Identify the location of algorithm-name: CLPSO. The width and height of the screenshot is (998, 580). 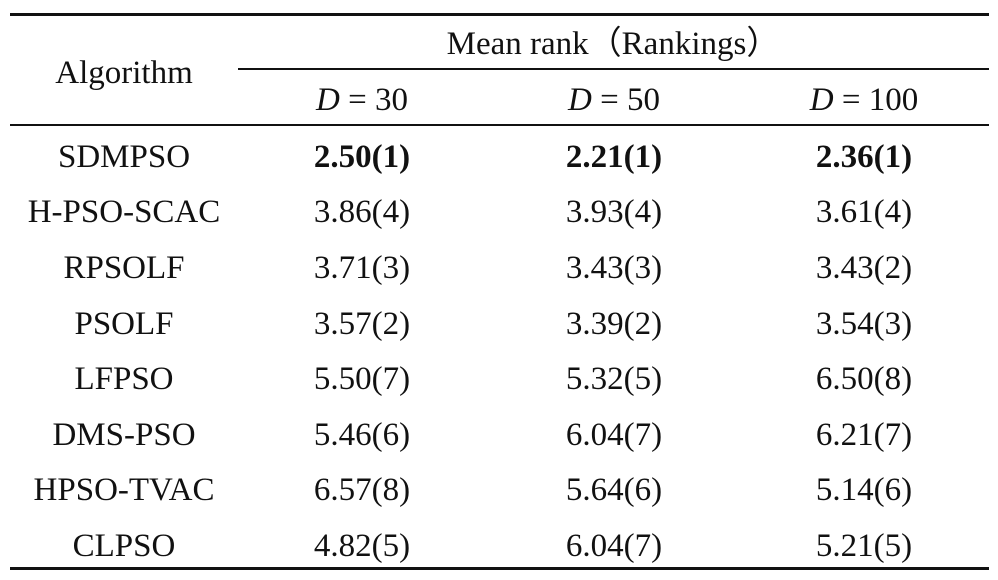
(124, 546).